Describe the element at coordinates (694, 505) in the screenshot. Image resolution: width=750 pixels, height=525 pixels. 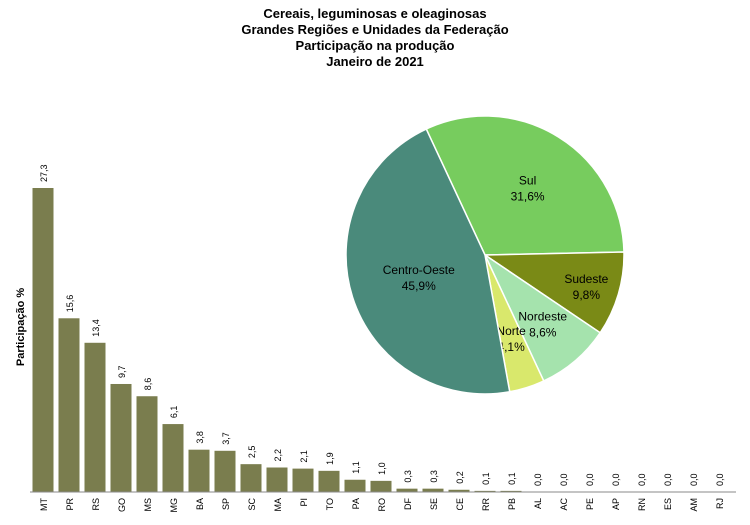
I see `x-tick-label: AM` at that location.